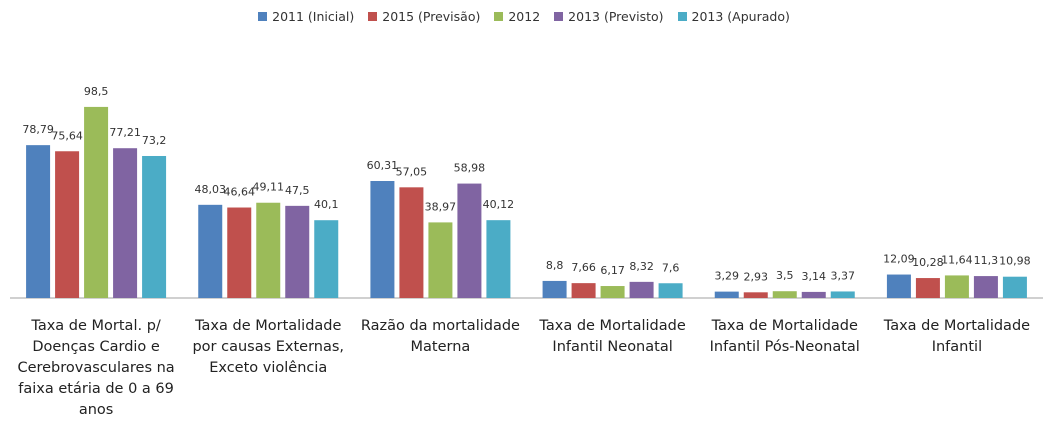 This screenshot has width=1048, height=423. I want to click on data-label: 47,5, so click(297, 190).